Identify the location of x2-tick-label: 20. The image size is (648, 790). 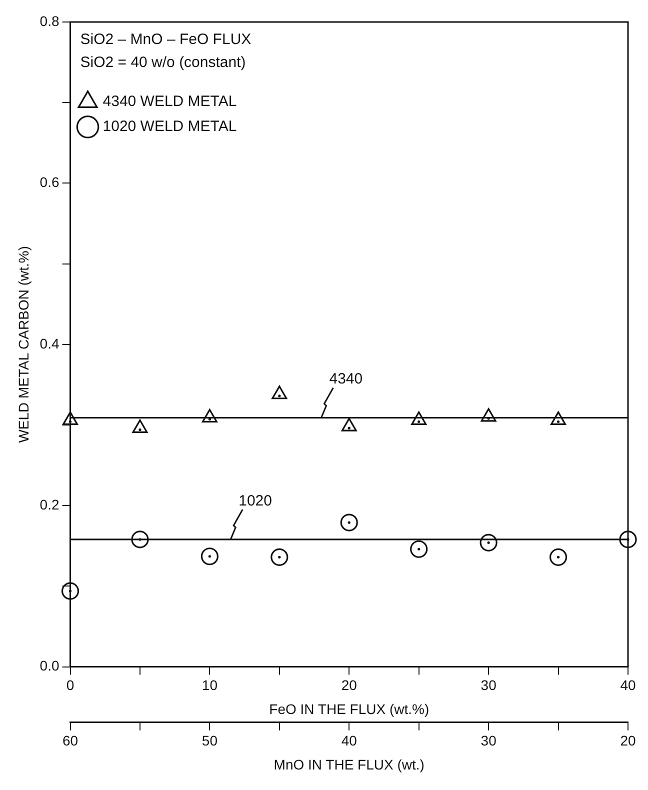
(628, 740).